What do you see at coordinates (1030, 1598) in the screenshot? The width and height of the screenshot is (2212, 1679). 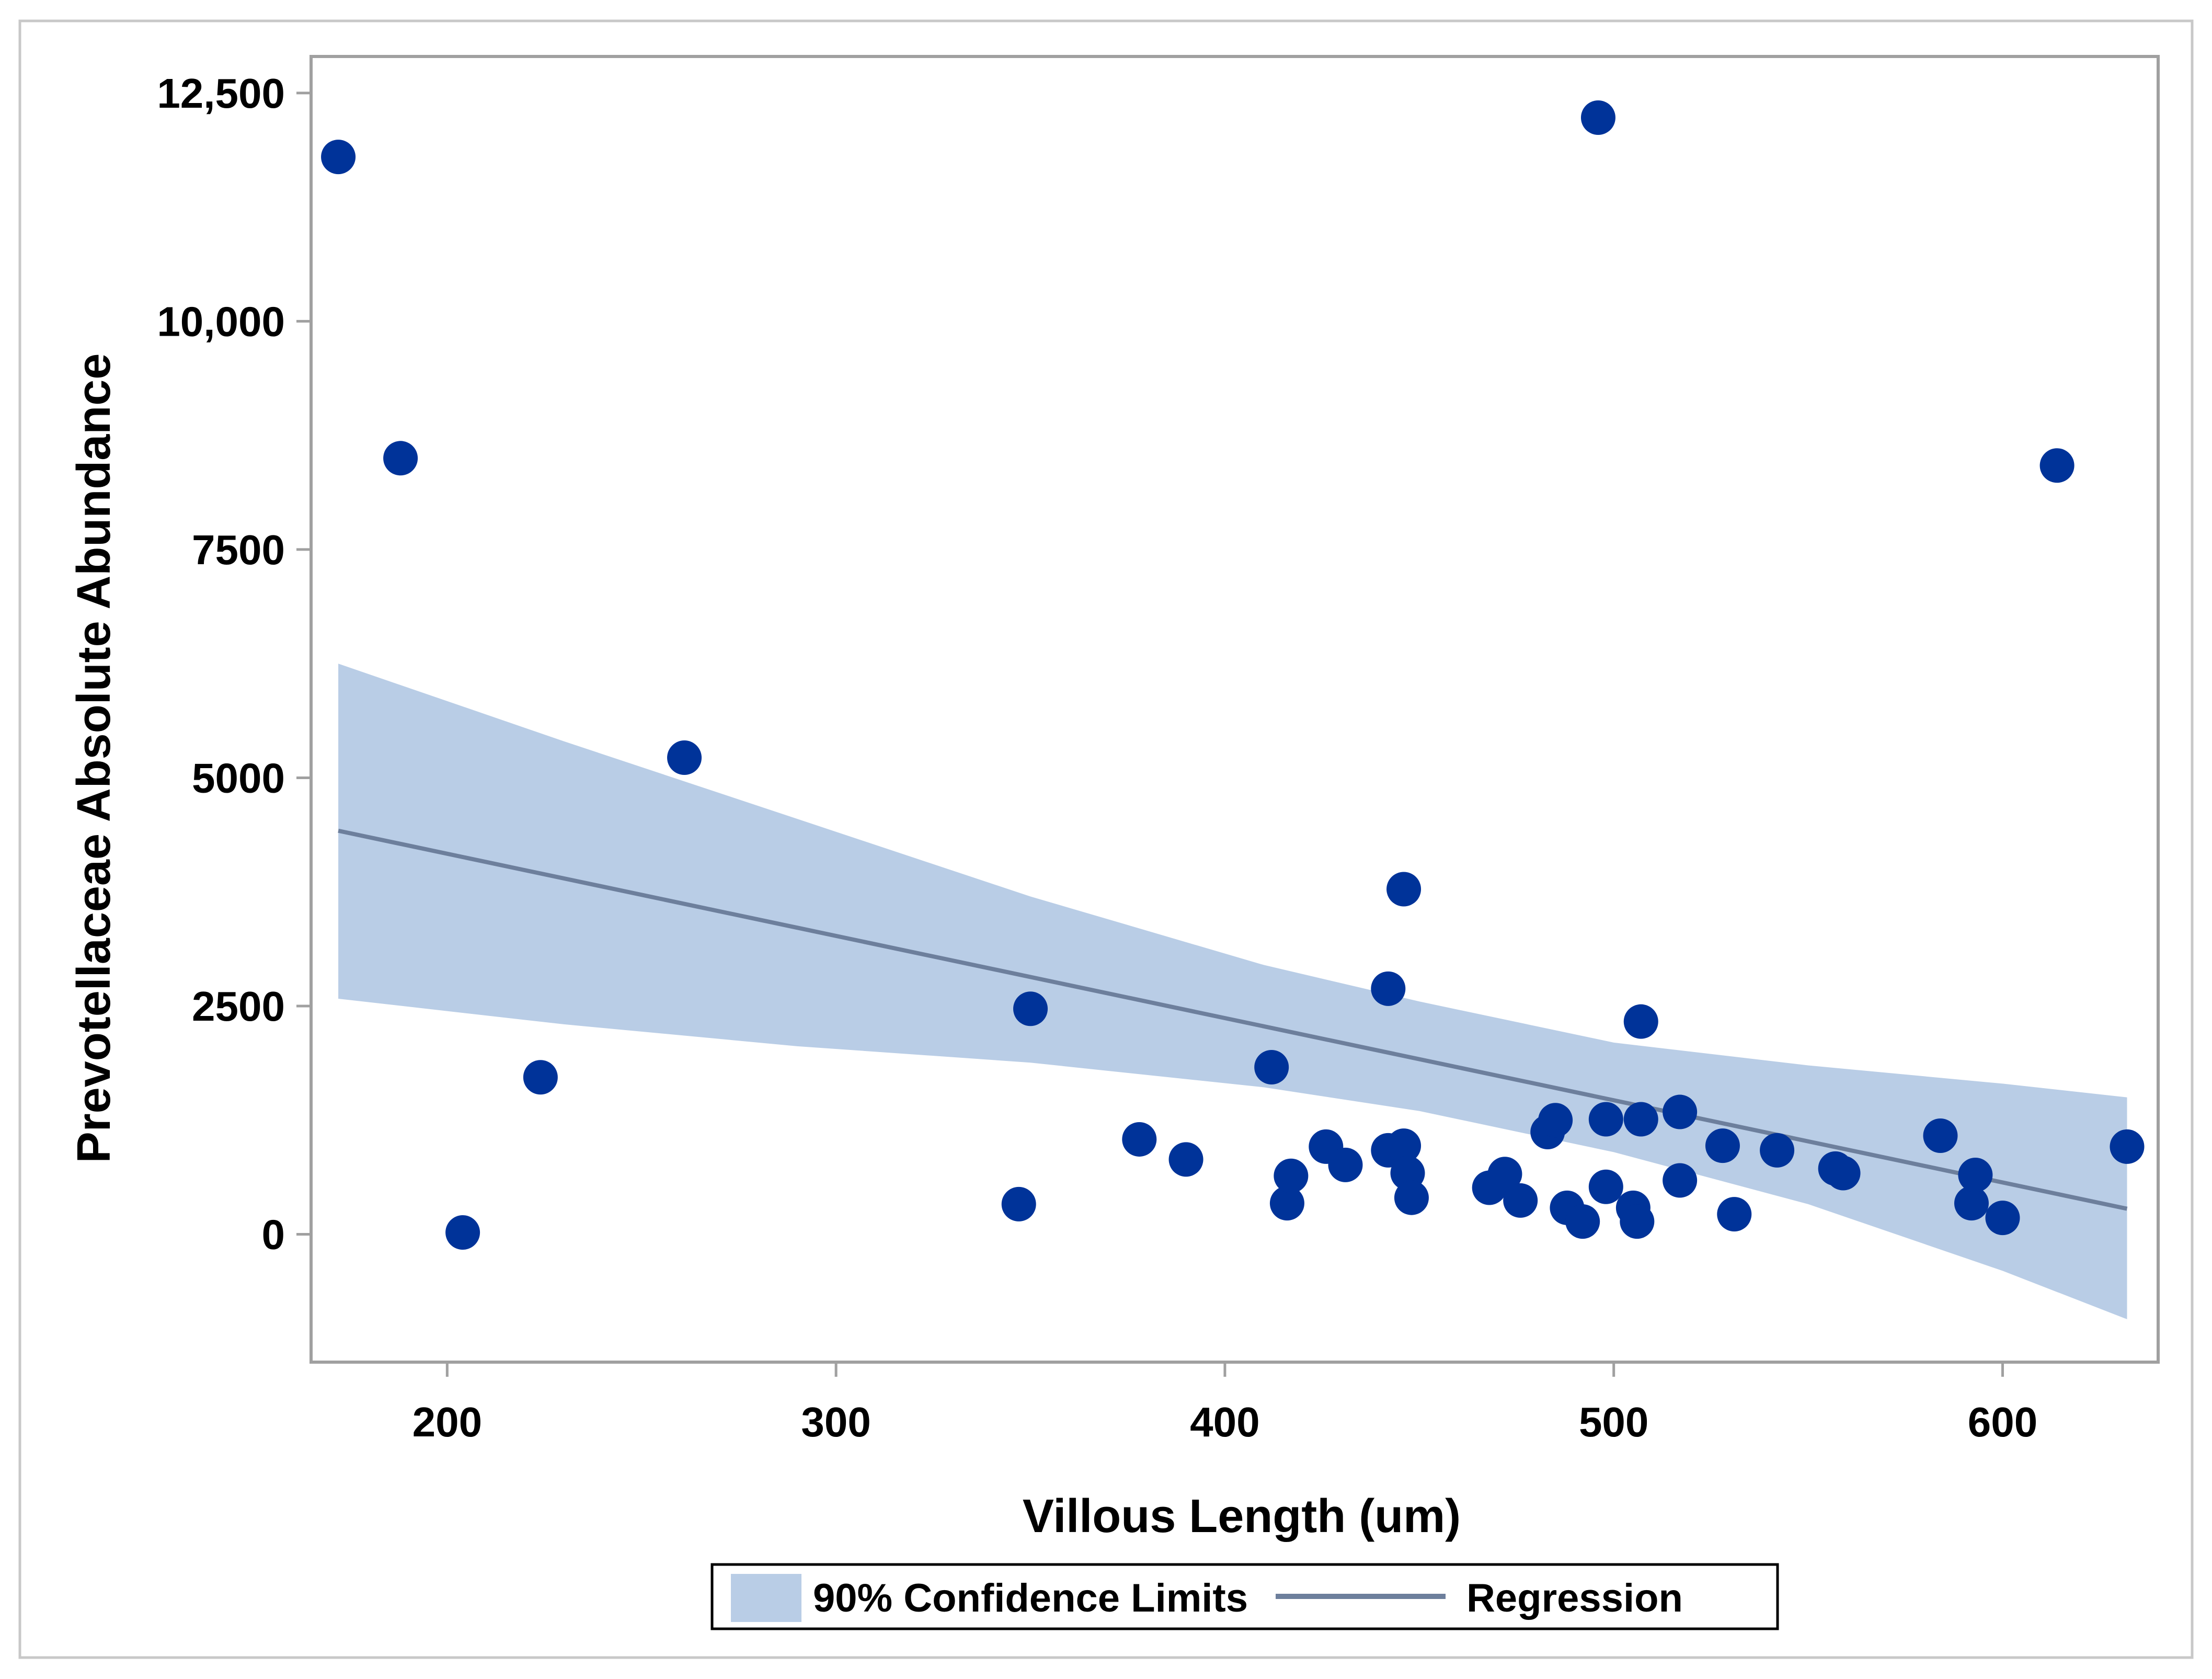 I see `legend-band-label: 90% Confidence Limits` at bounding box center [1030, 1598].